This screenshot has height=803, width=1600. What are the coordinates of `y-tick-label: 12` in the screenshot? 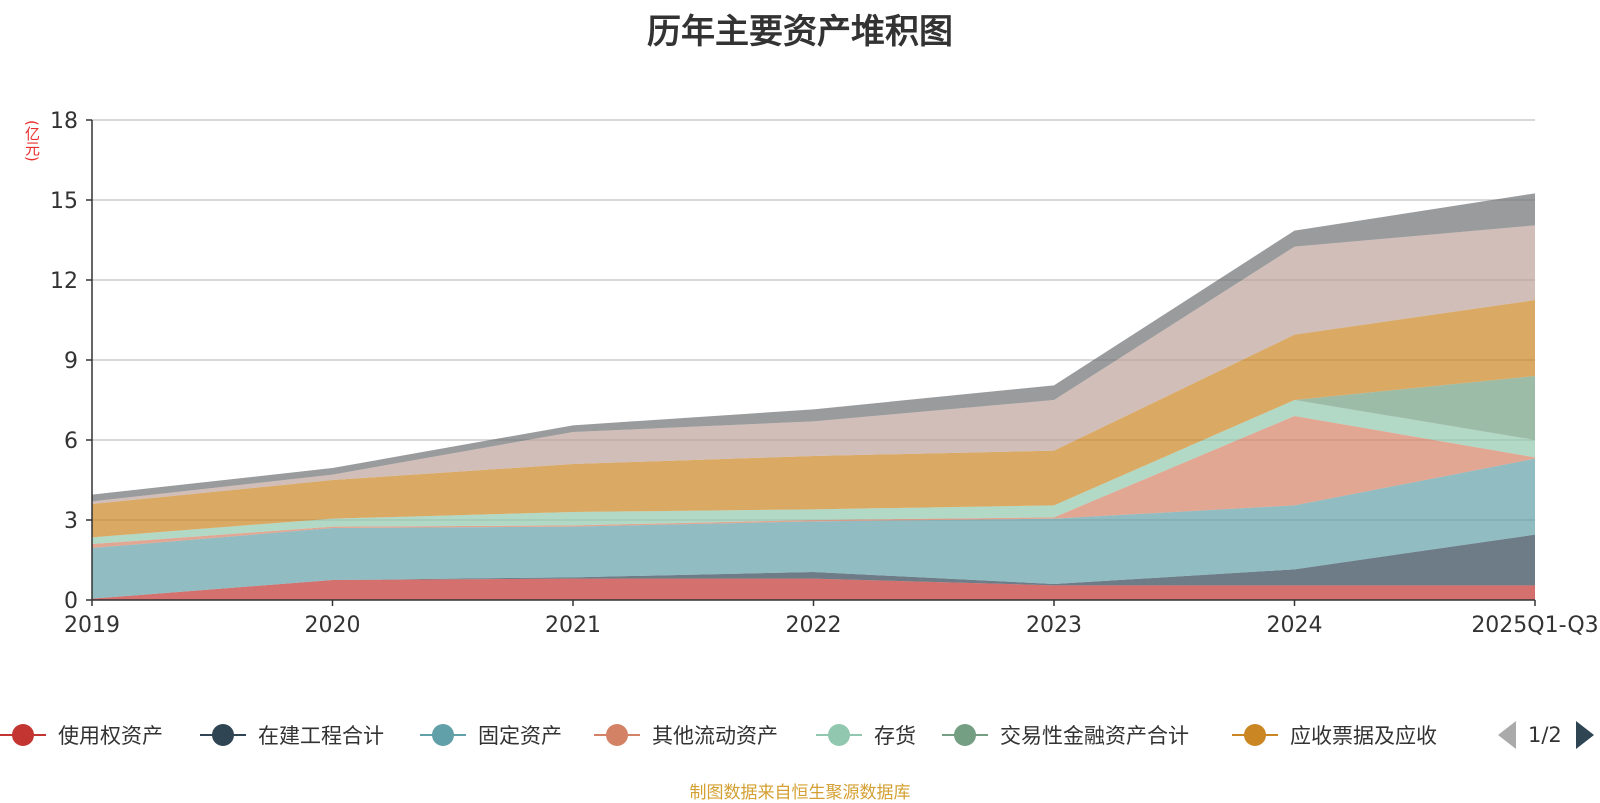 It's located at (64, 281).